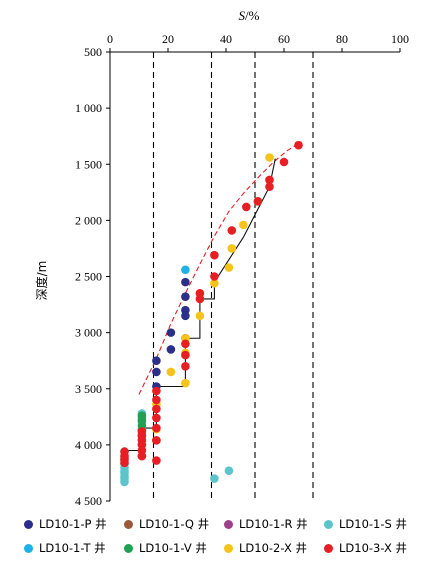 The image size is (422, 564). Describe the element at coordinates (110, 39) in the screenshot. I see `x-tick-label: 0` at that location.